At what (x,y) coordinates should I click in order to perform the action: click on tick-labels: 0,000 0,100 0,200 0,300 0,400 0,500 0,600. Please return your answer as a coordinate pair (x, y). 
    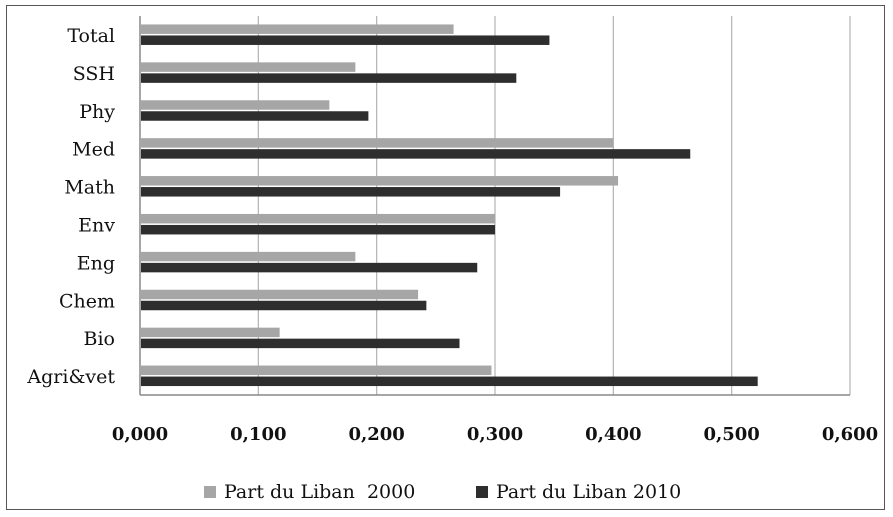
    Looking at the image, I should click on (495, 434).